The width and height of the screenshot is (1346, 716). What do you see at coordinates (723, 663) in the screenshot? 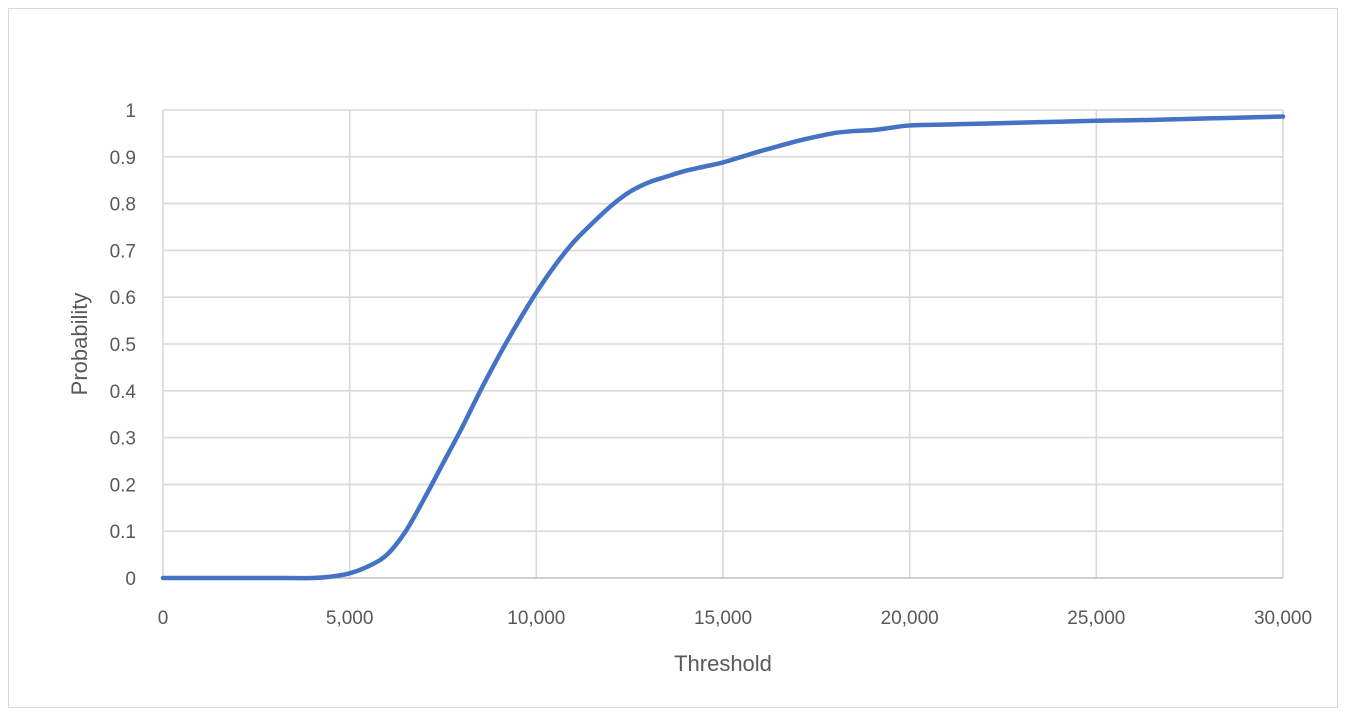
I see `x-axis-title: Threshold` at bounding box center [723, 663].